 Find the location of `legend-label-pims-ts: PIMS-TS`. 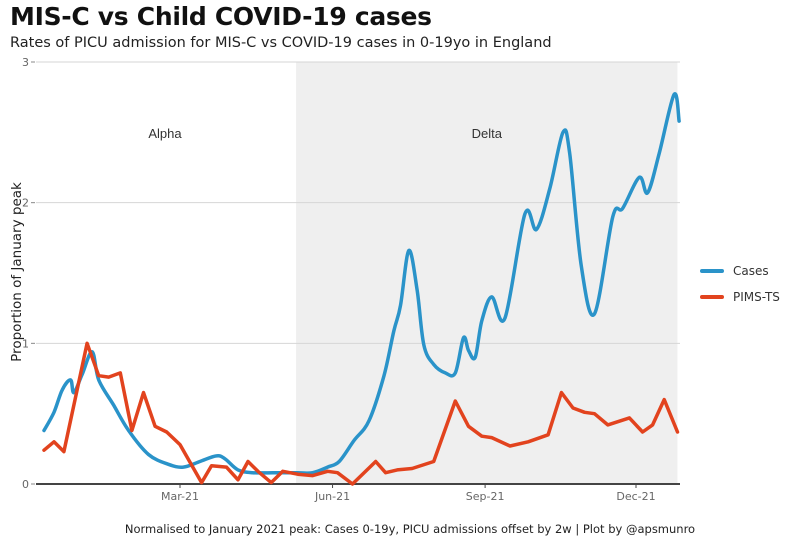

legend-label-pims-ts: PIMS-TS is located at coordinates (756, 297).